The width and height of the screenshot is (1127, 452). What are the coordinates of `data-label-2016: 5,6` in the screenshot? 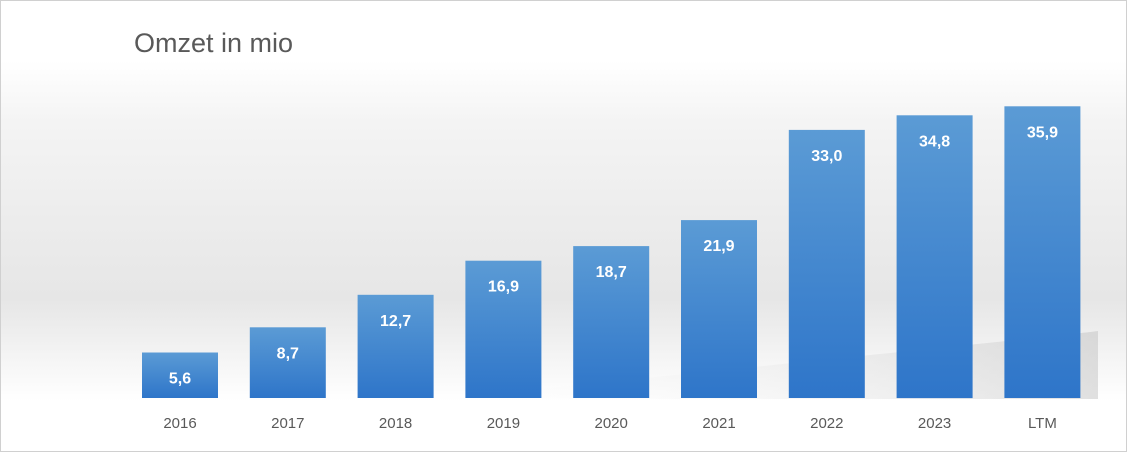 It's located at (180, 379).